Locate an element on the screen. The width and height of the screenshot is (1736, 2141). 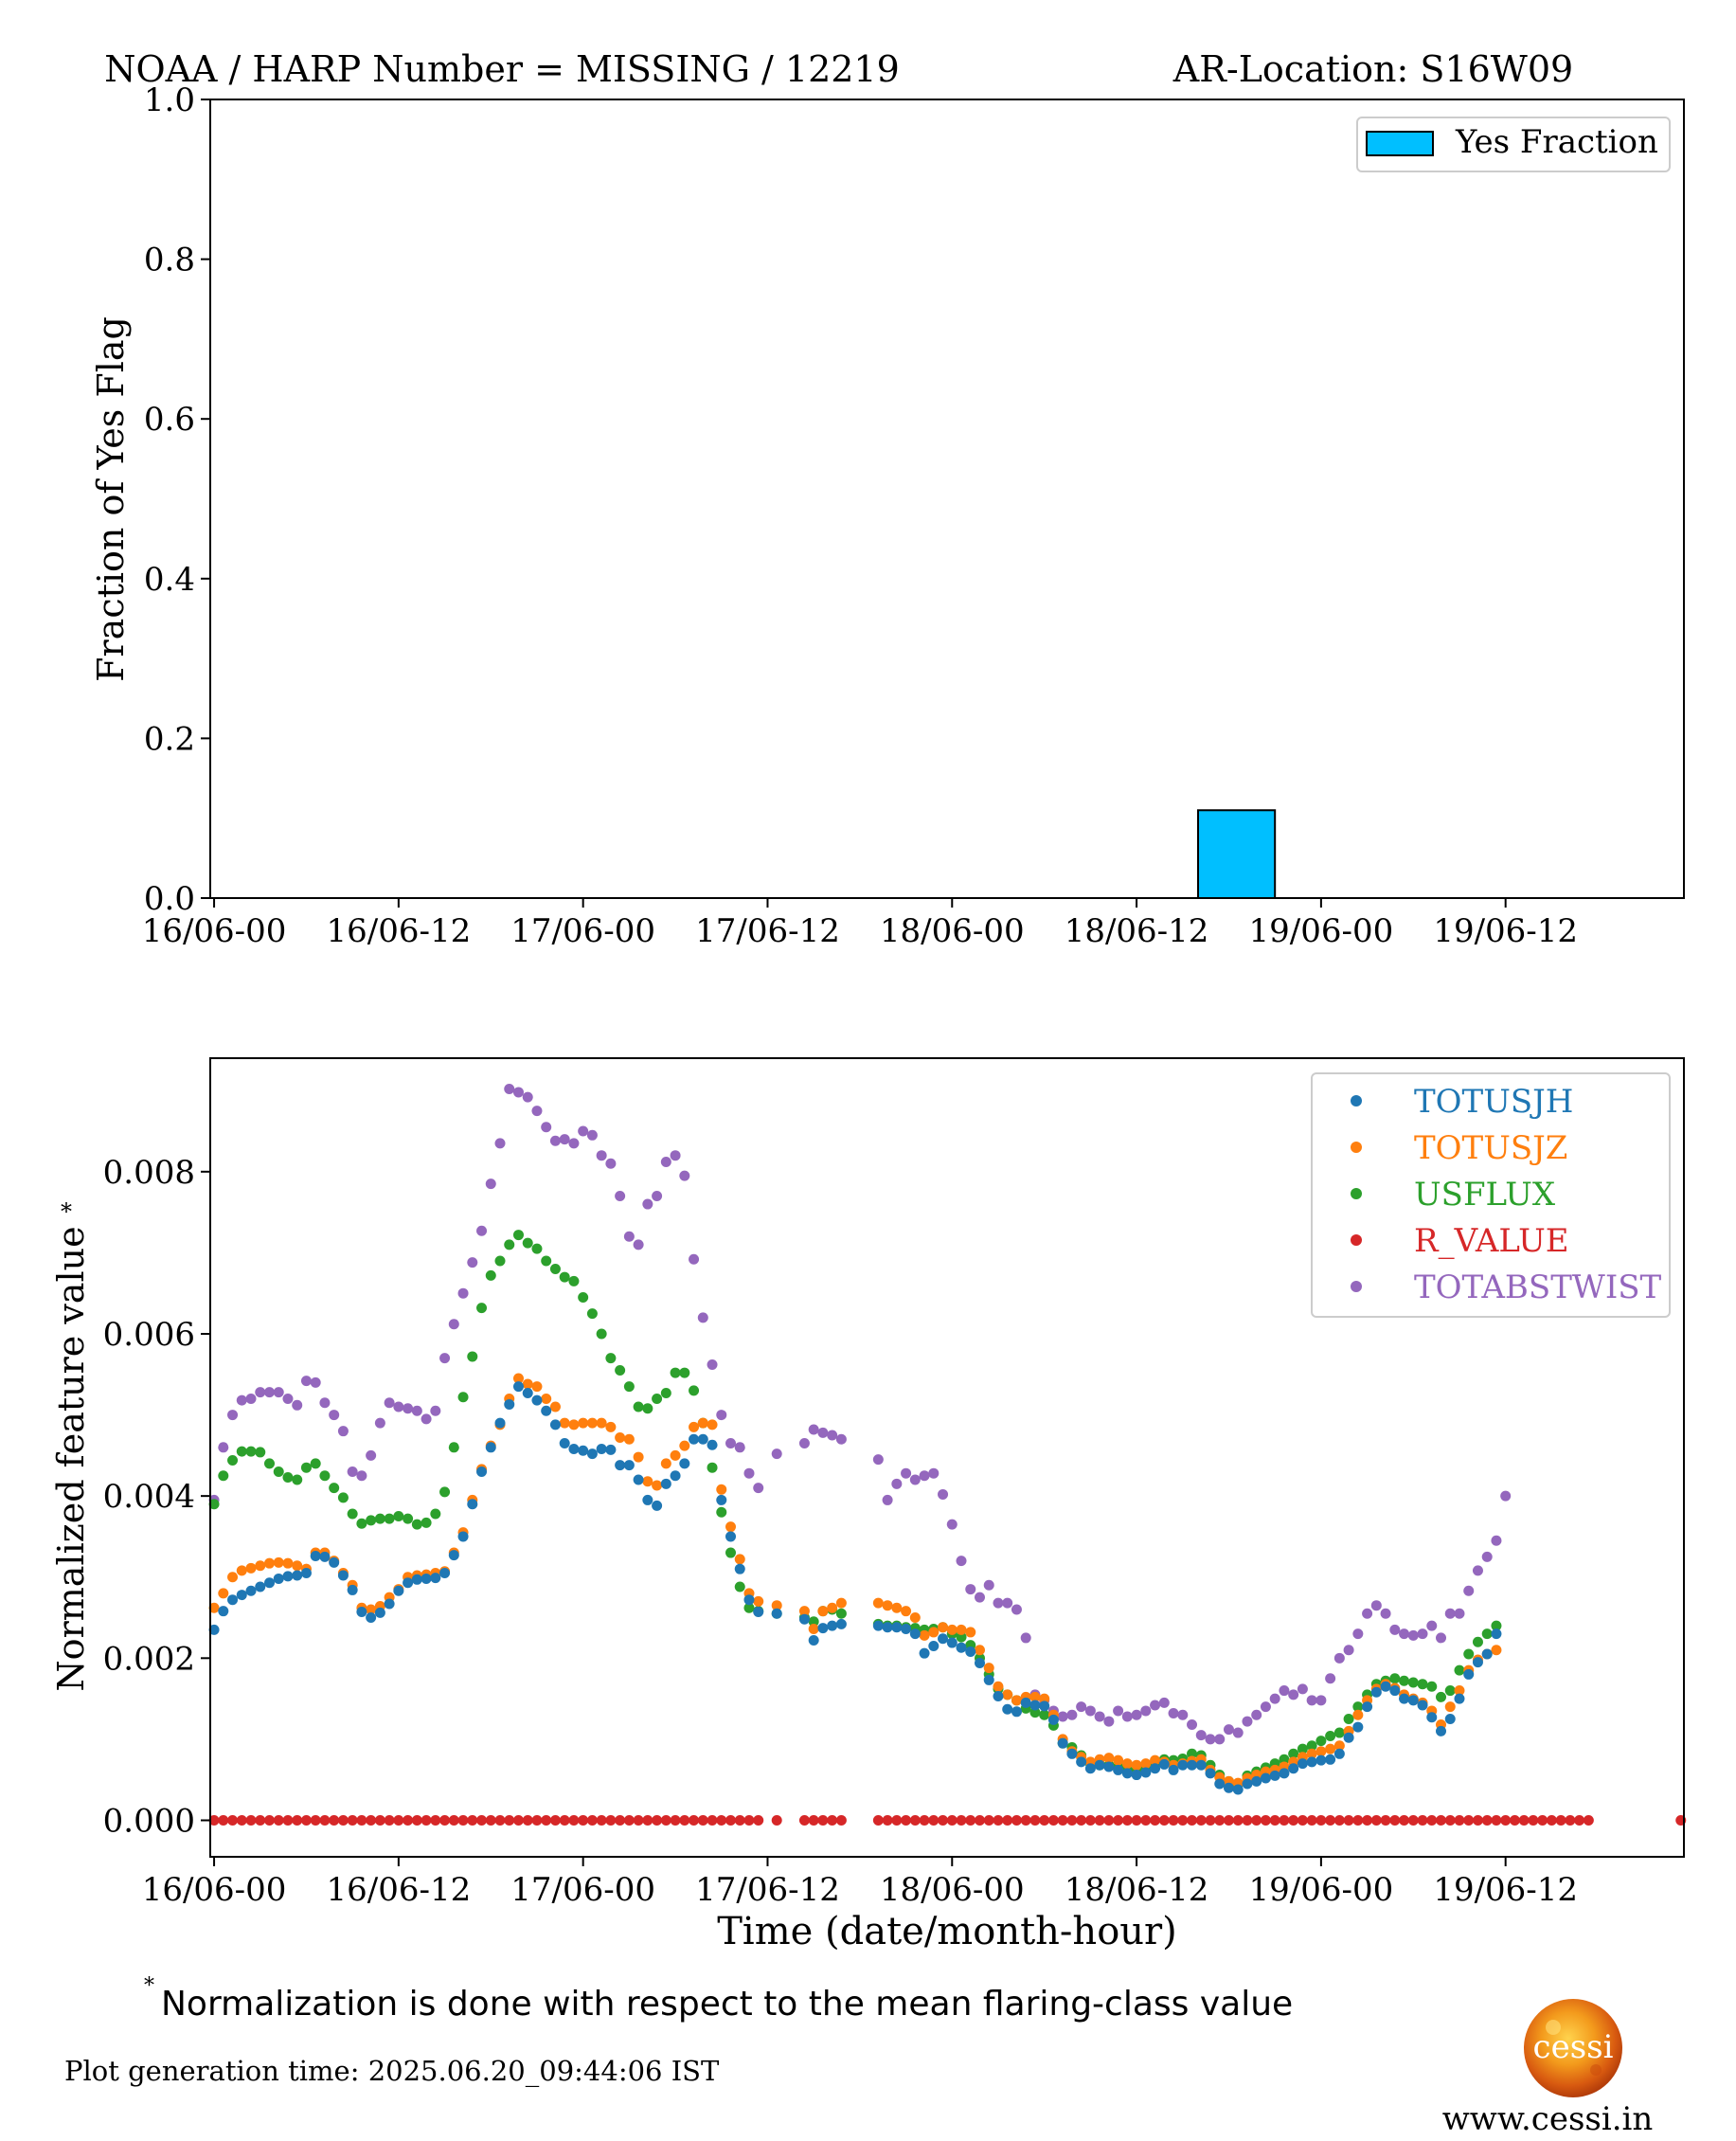
x-tick-label: 18/06-12 is located at coordinates (1137, 931).